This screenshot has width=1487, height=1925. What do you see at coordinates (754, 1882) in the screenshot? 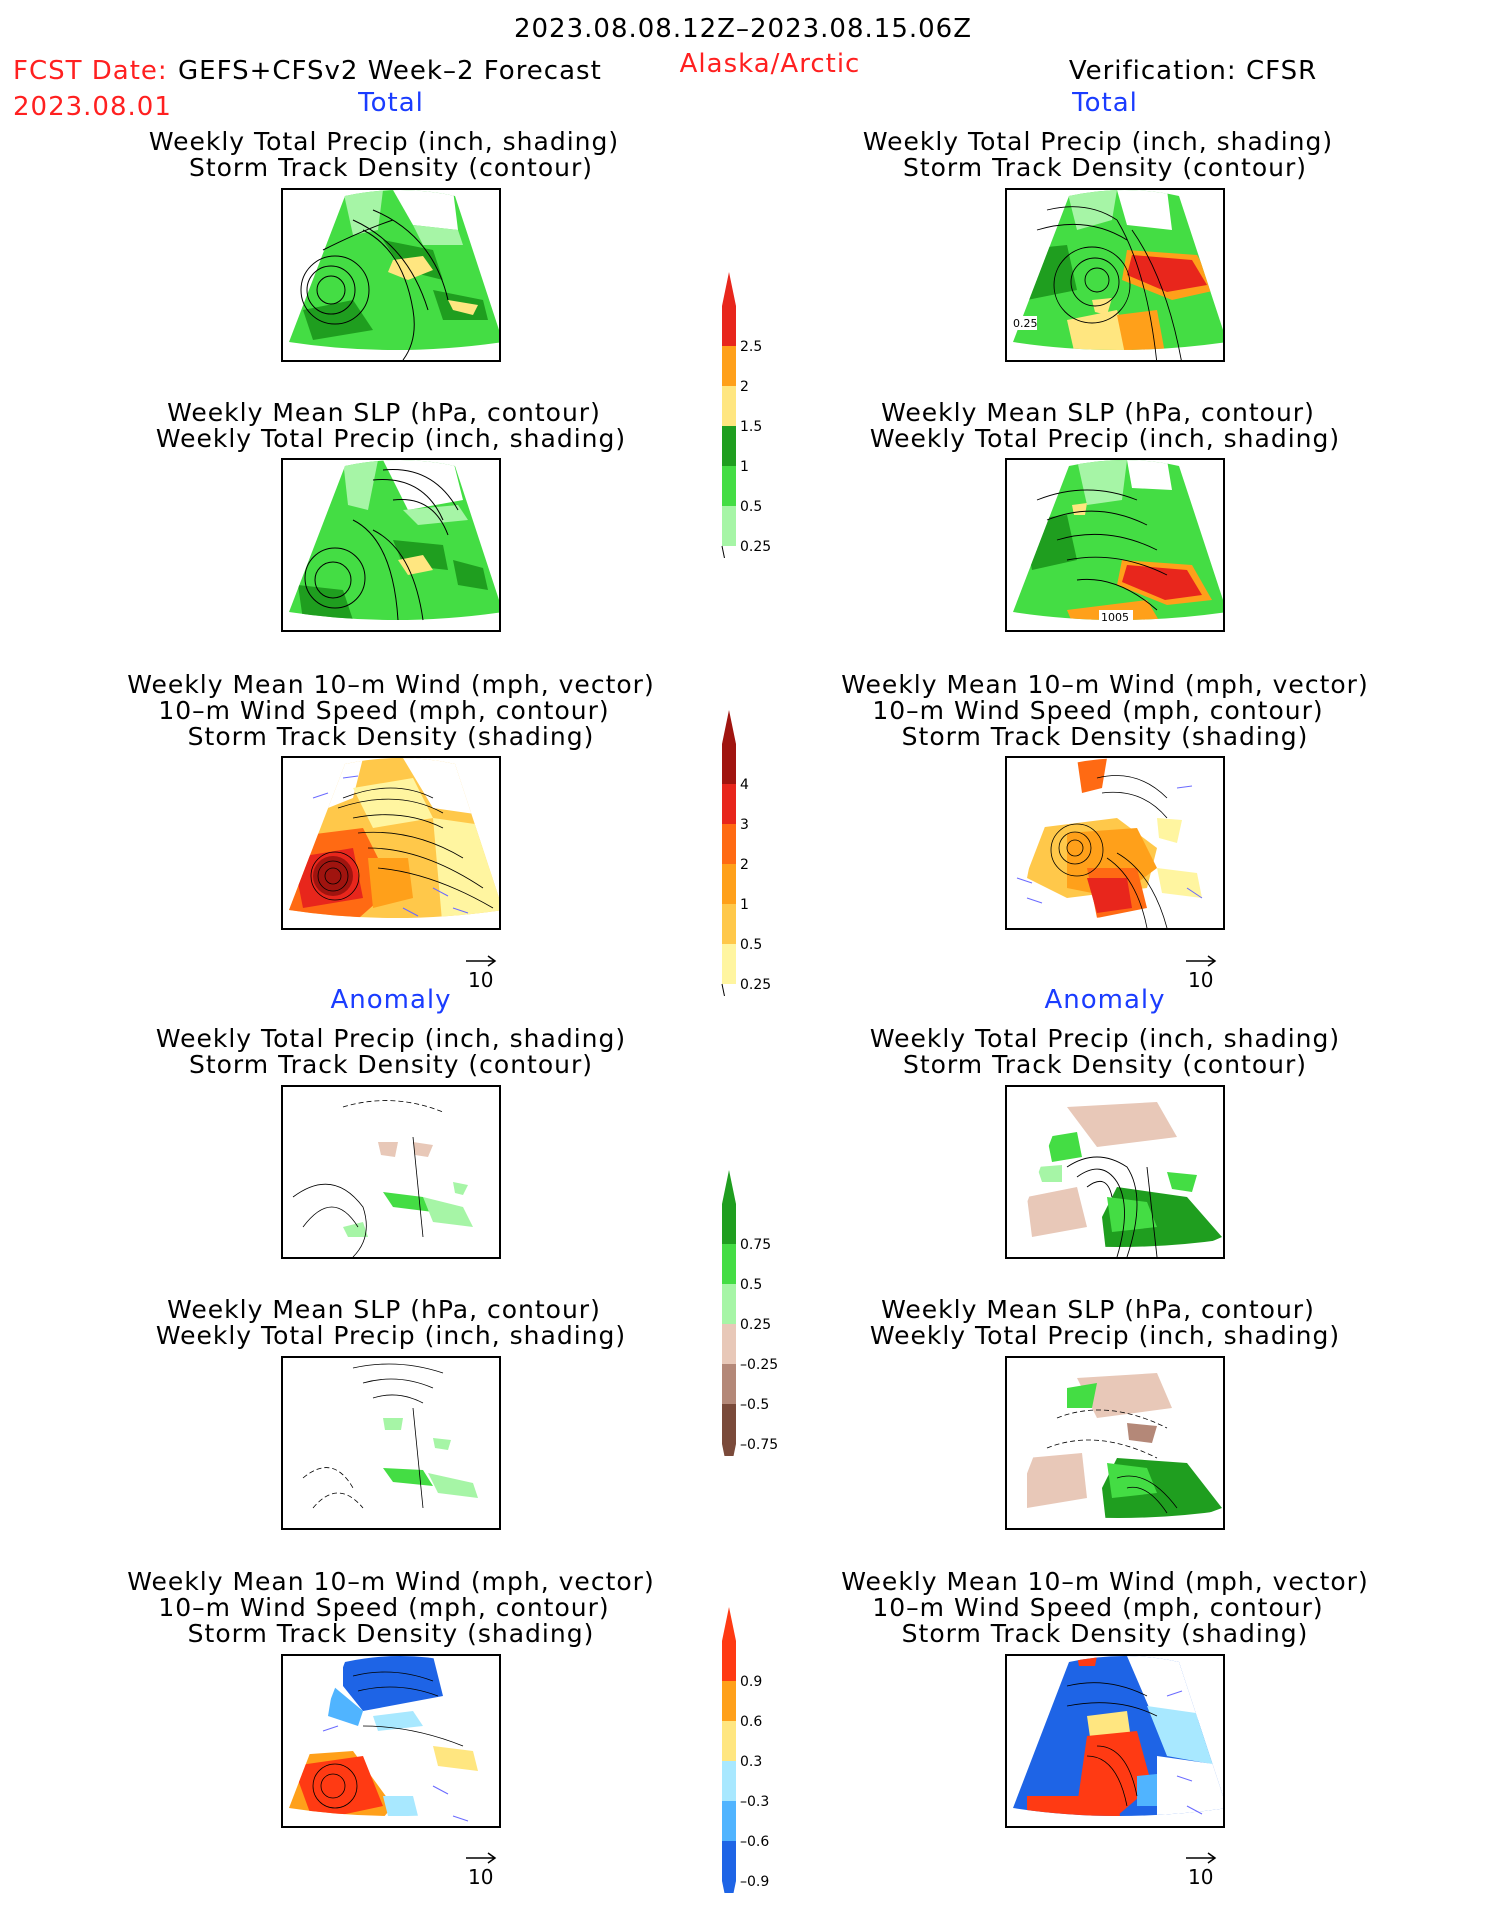
I see `colorbar-tick-label: –0.9` at bounding box center [754, 1882].